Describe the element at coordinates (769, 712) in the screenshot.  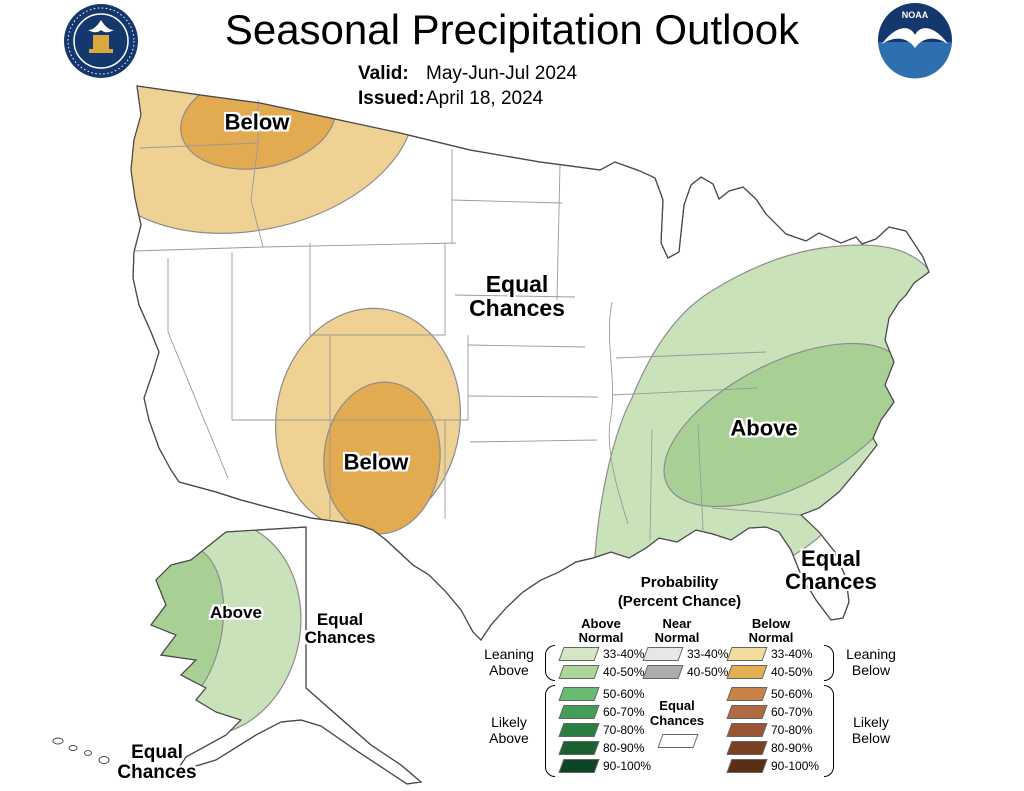
I see `legend-row-below-60-70: 60-70%` at that location.